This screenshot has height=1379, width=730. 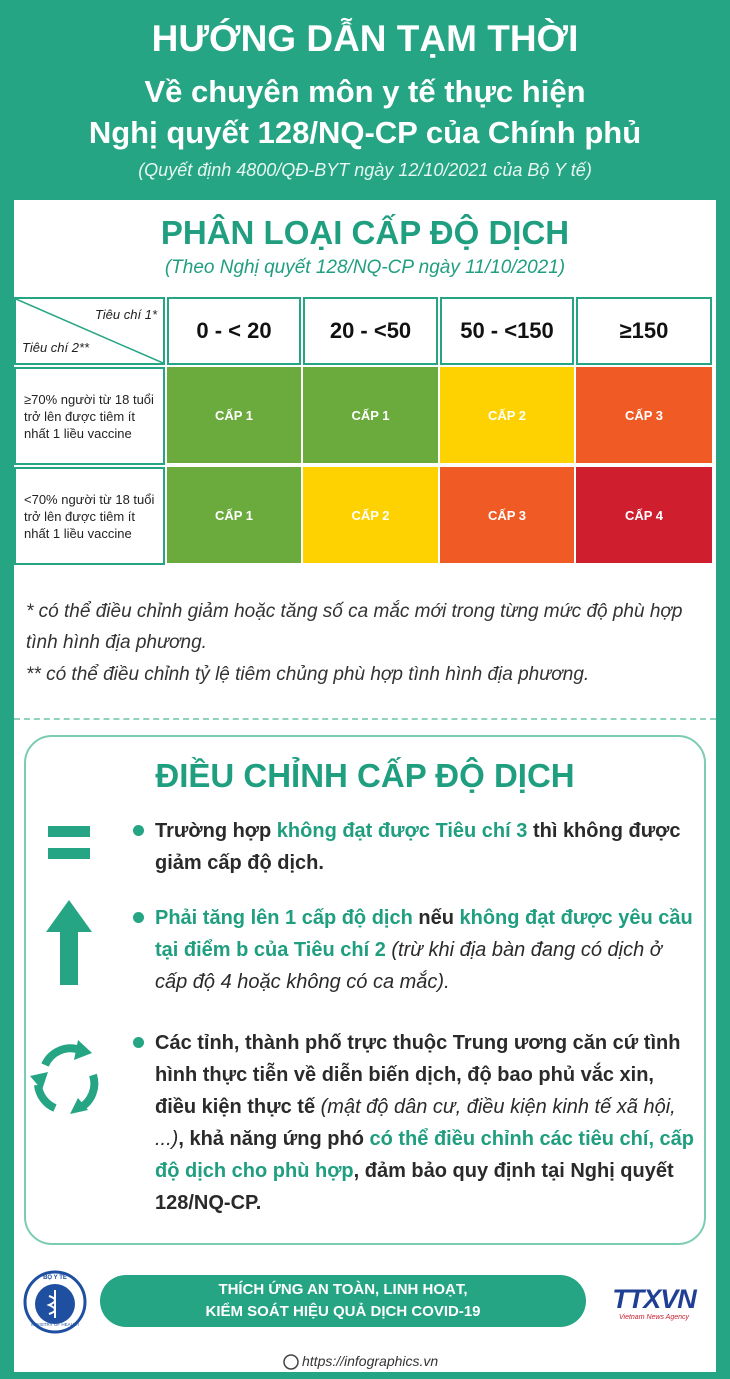 What do you see at coordinates (56, 347) in the screenshot?
I see `corner-bottom: Tiêu chí 2**` at bounding box center [56, 347].